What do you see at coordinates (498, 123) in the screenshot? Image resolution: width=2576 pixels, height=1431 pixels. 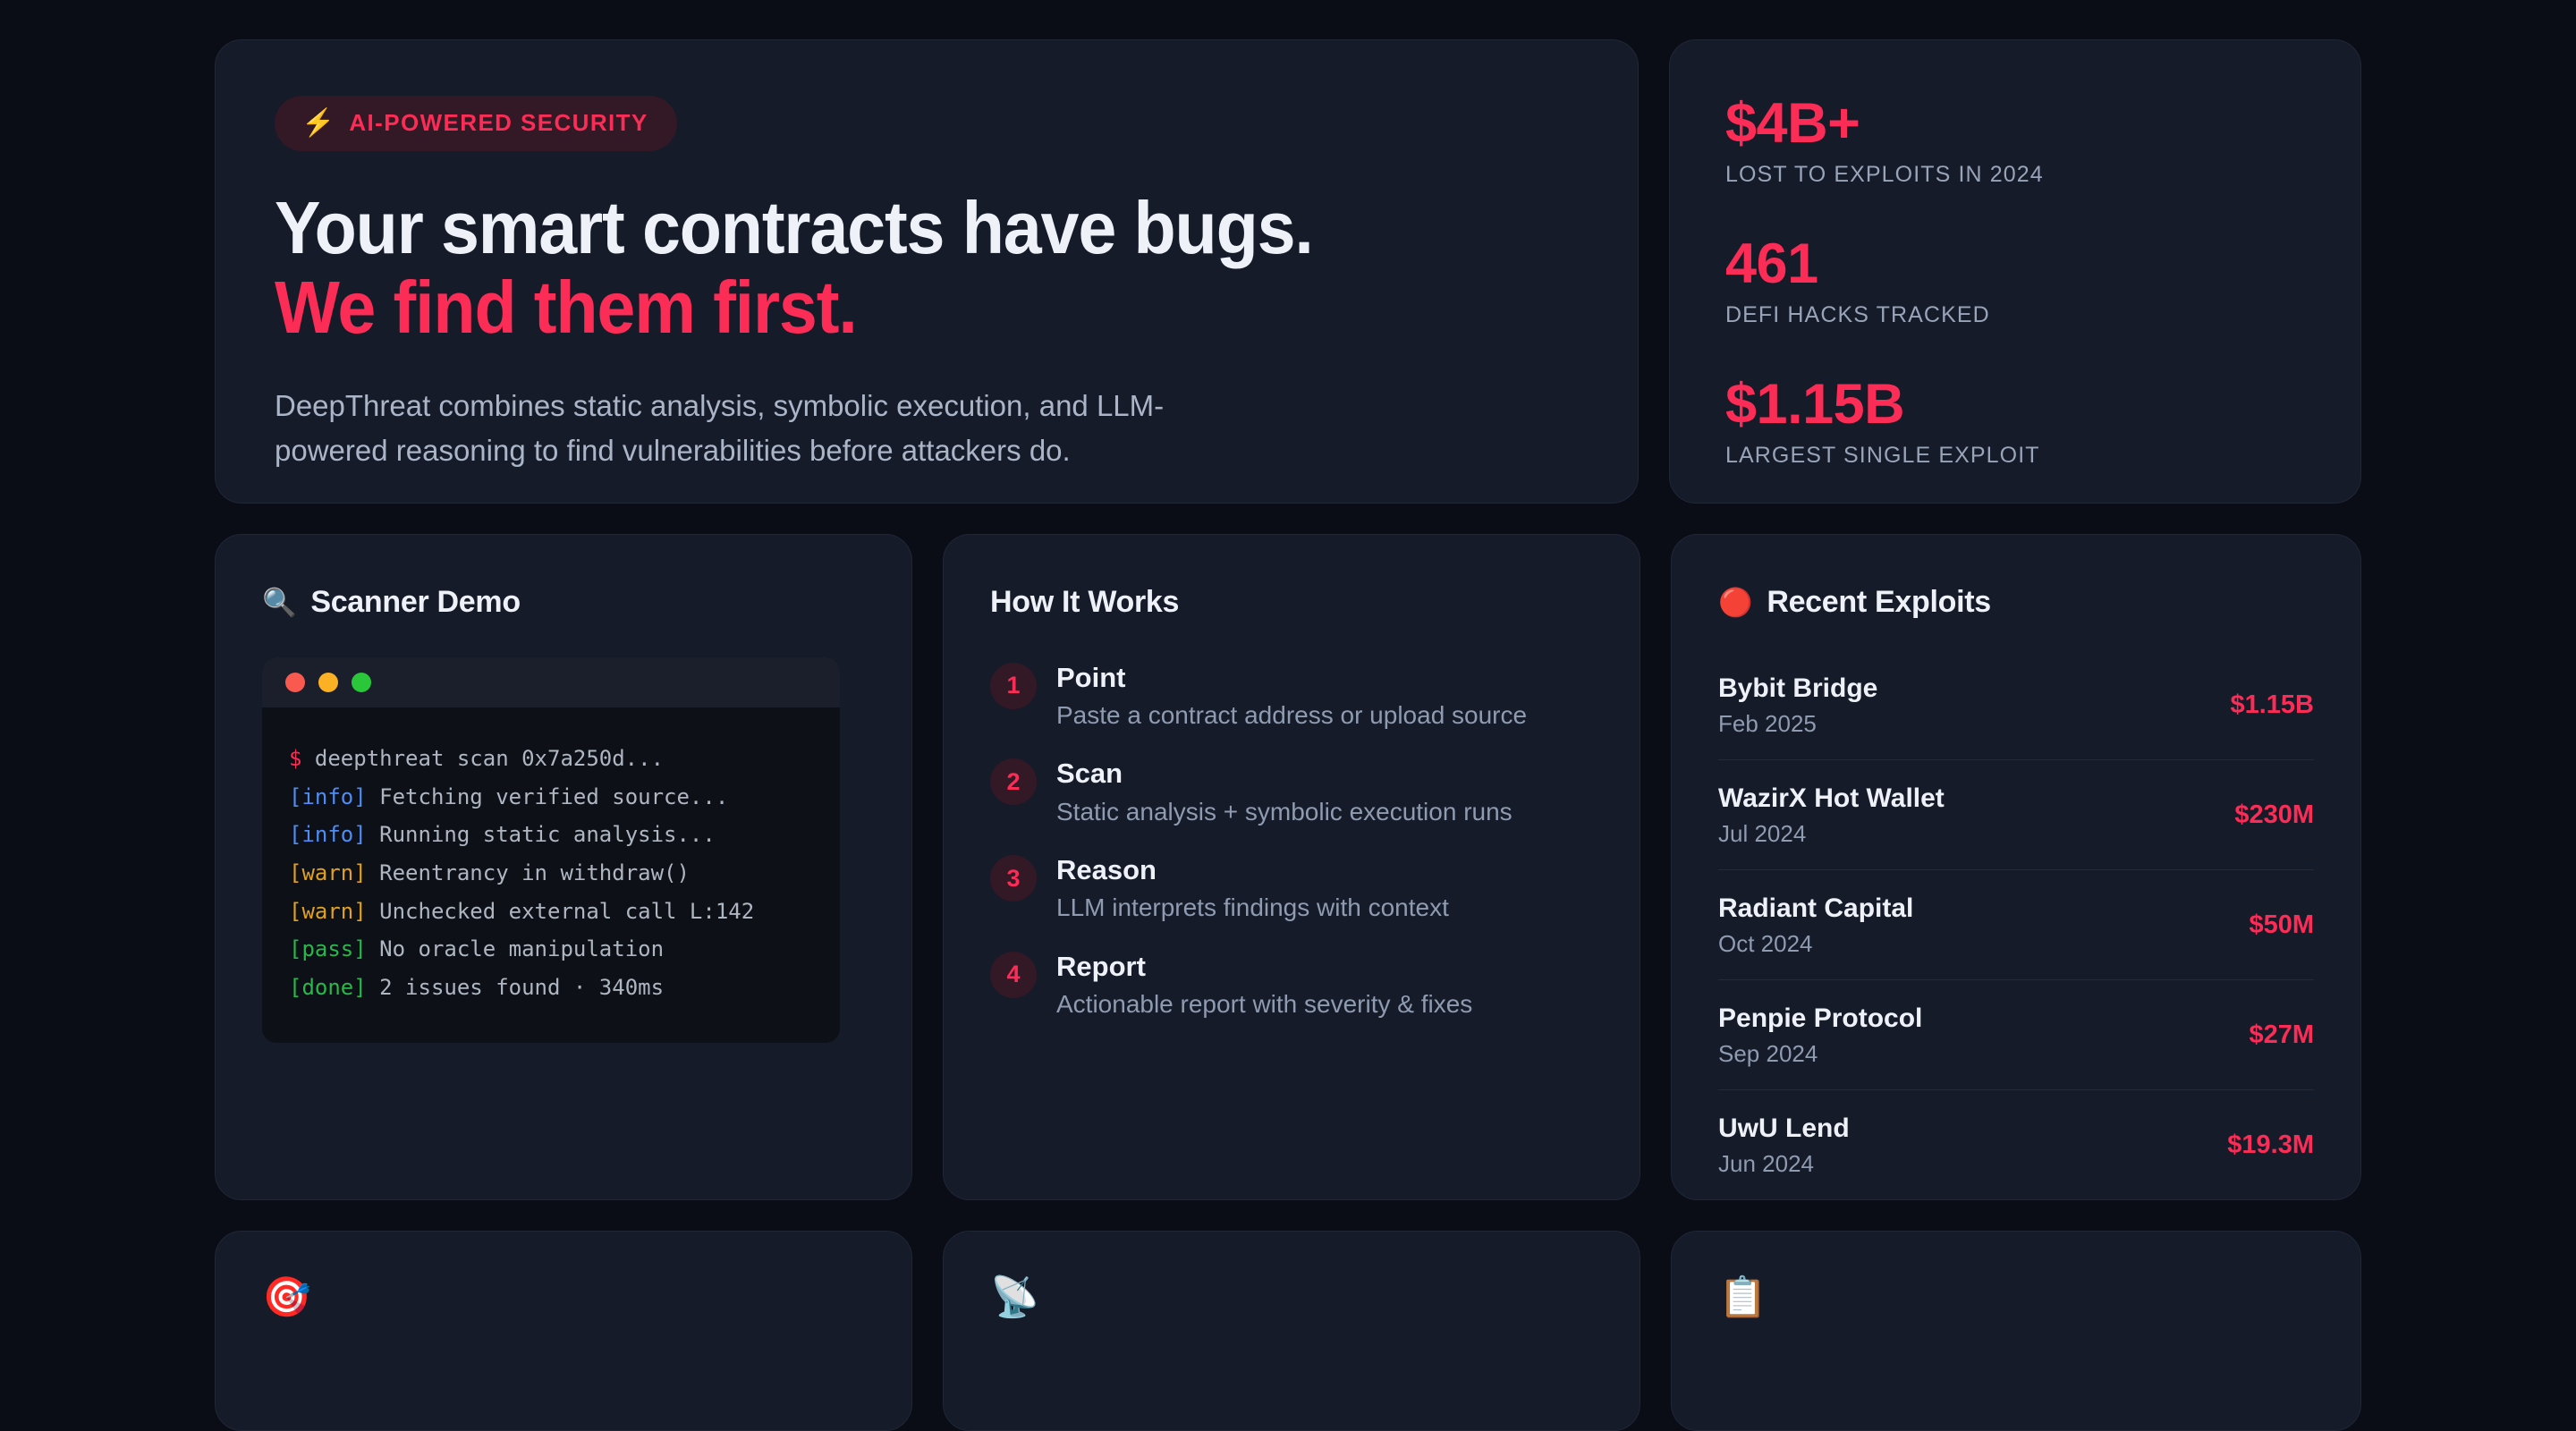 I see `hero-badge-label: AI-POWERED SECURITY` at bounding box center [498, 123].